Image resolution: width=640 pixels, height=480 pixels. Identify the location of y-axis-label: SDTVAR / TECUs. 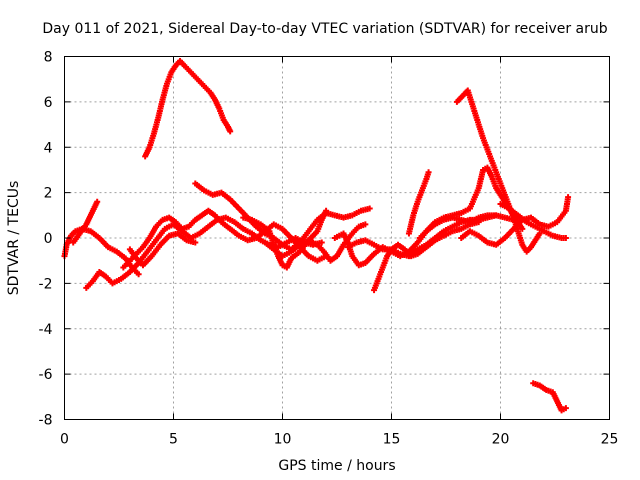
(14, 238).